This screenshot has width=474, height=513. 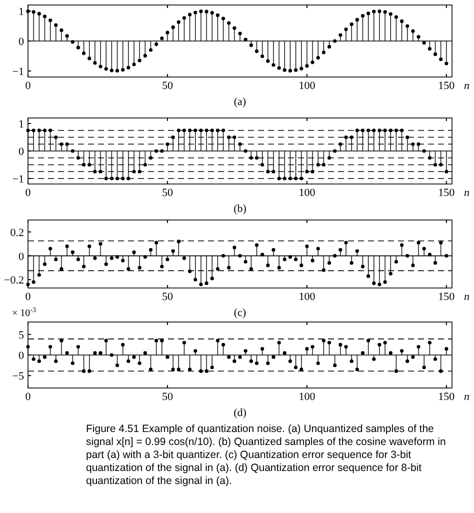 What do you see at coordinates (240, 102) in the screenshot?
I see `text: (a)` at bounding box center [240, 102].